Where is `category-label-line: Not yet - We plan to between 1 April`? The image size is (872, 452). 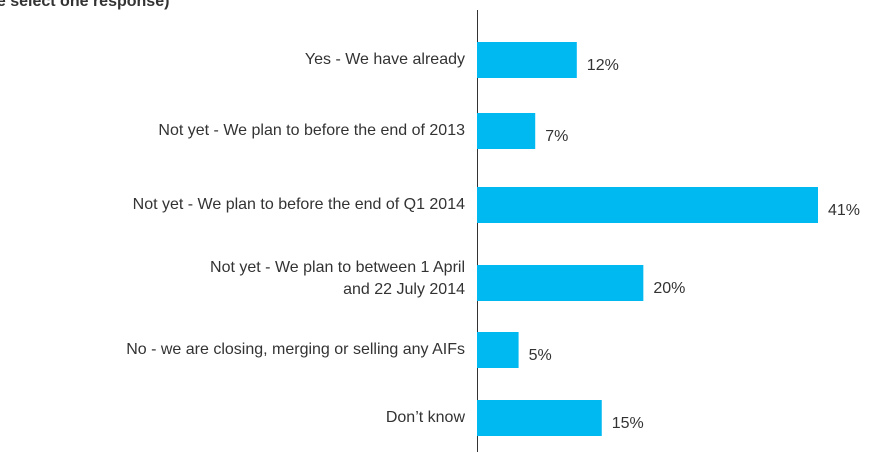
category-label-line: Not yet - We plan to between 1 April is located at coordinates (337, 267).